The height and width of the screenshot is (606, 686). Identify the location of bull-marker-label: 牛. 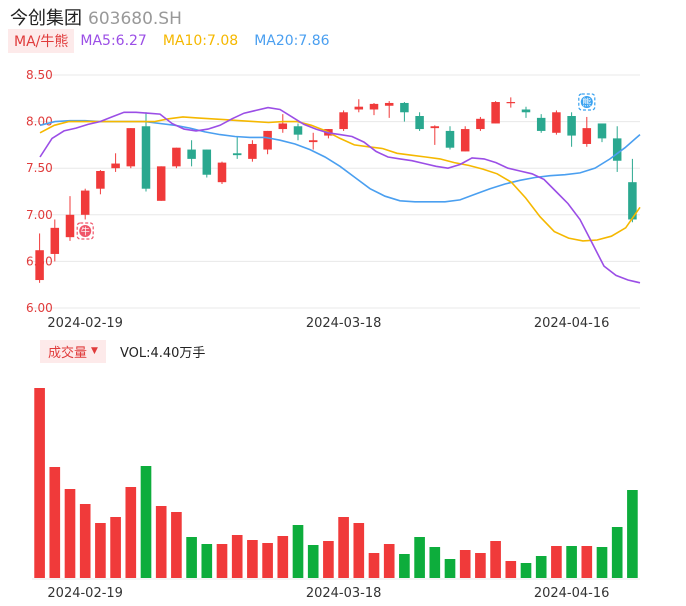
(85, 232).